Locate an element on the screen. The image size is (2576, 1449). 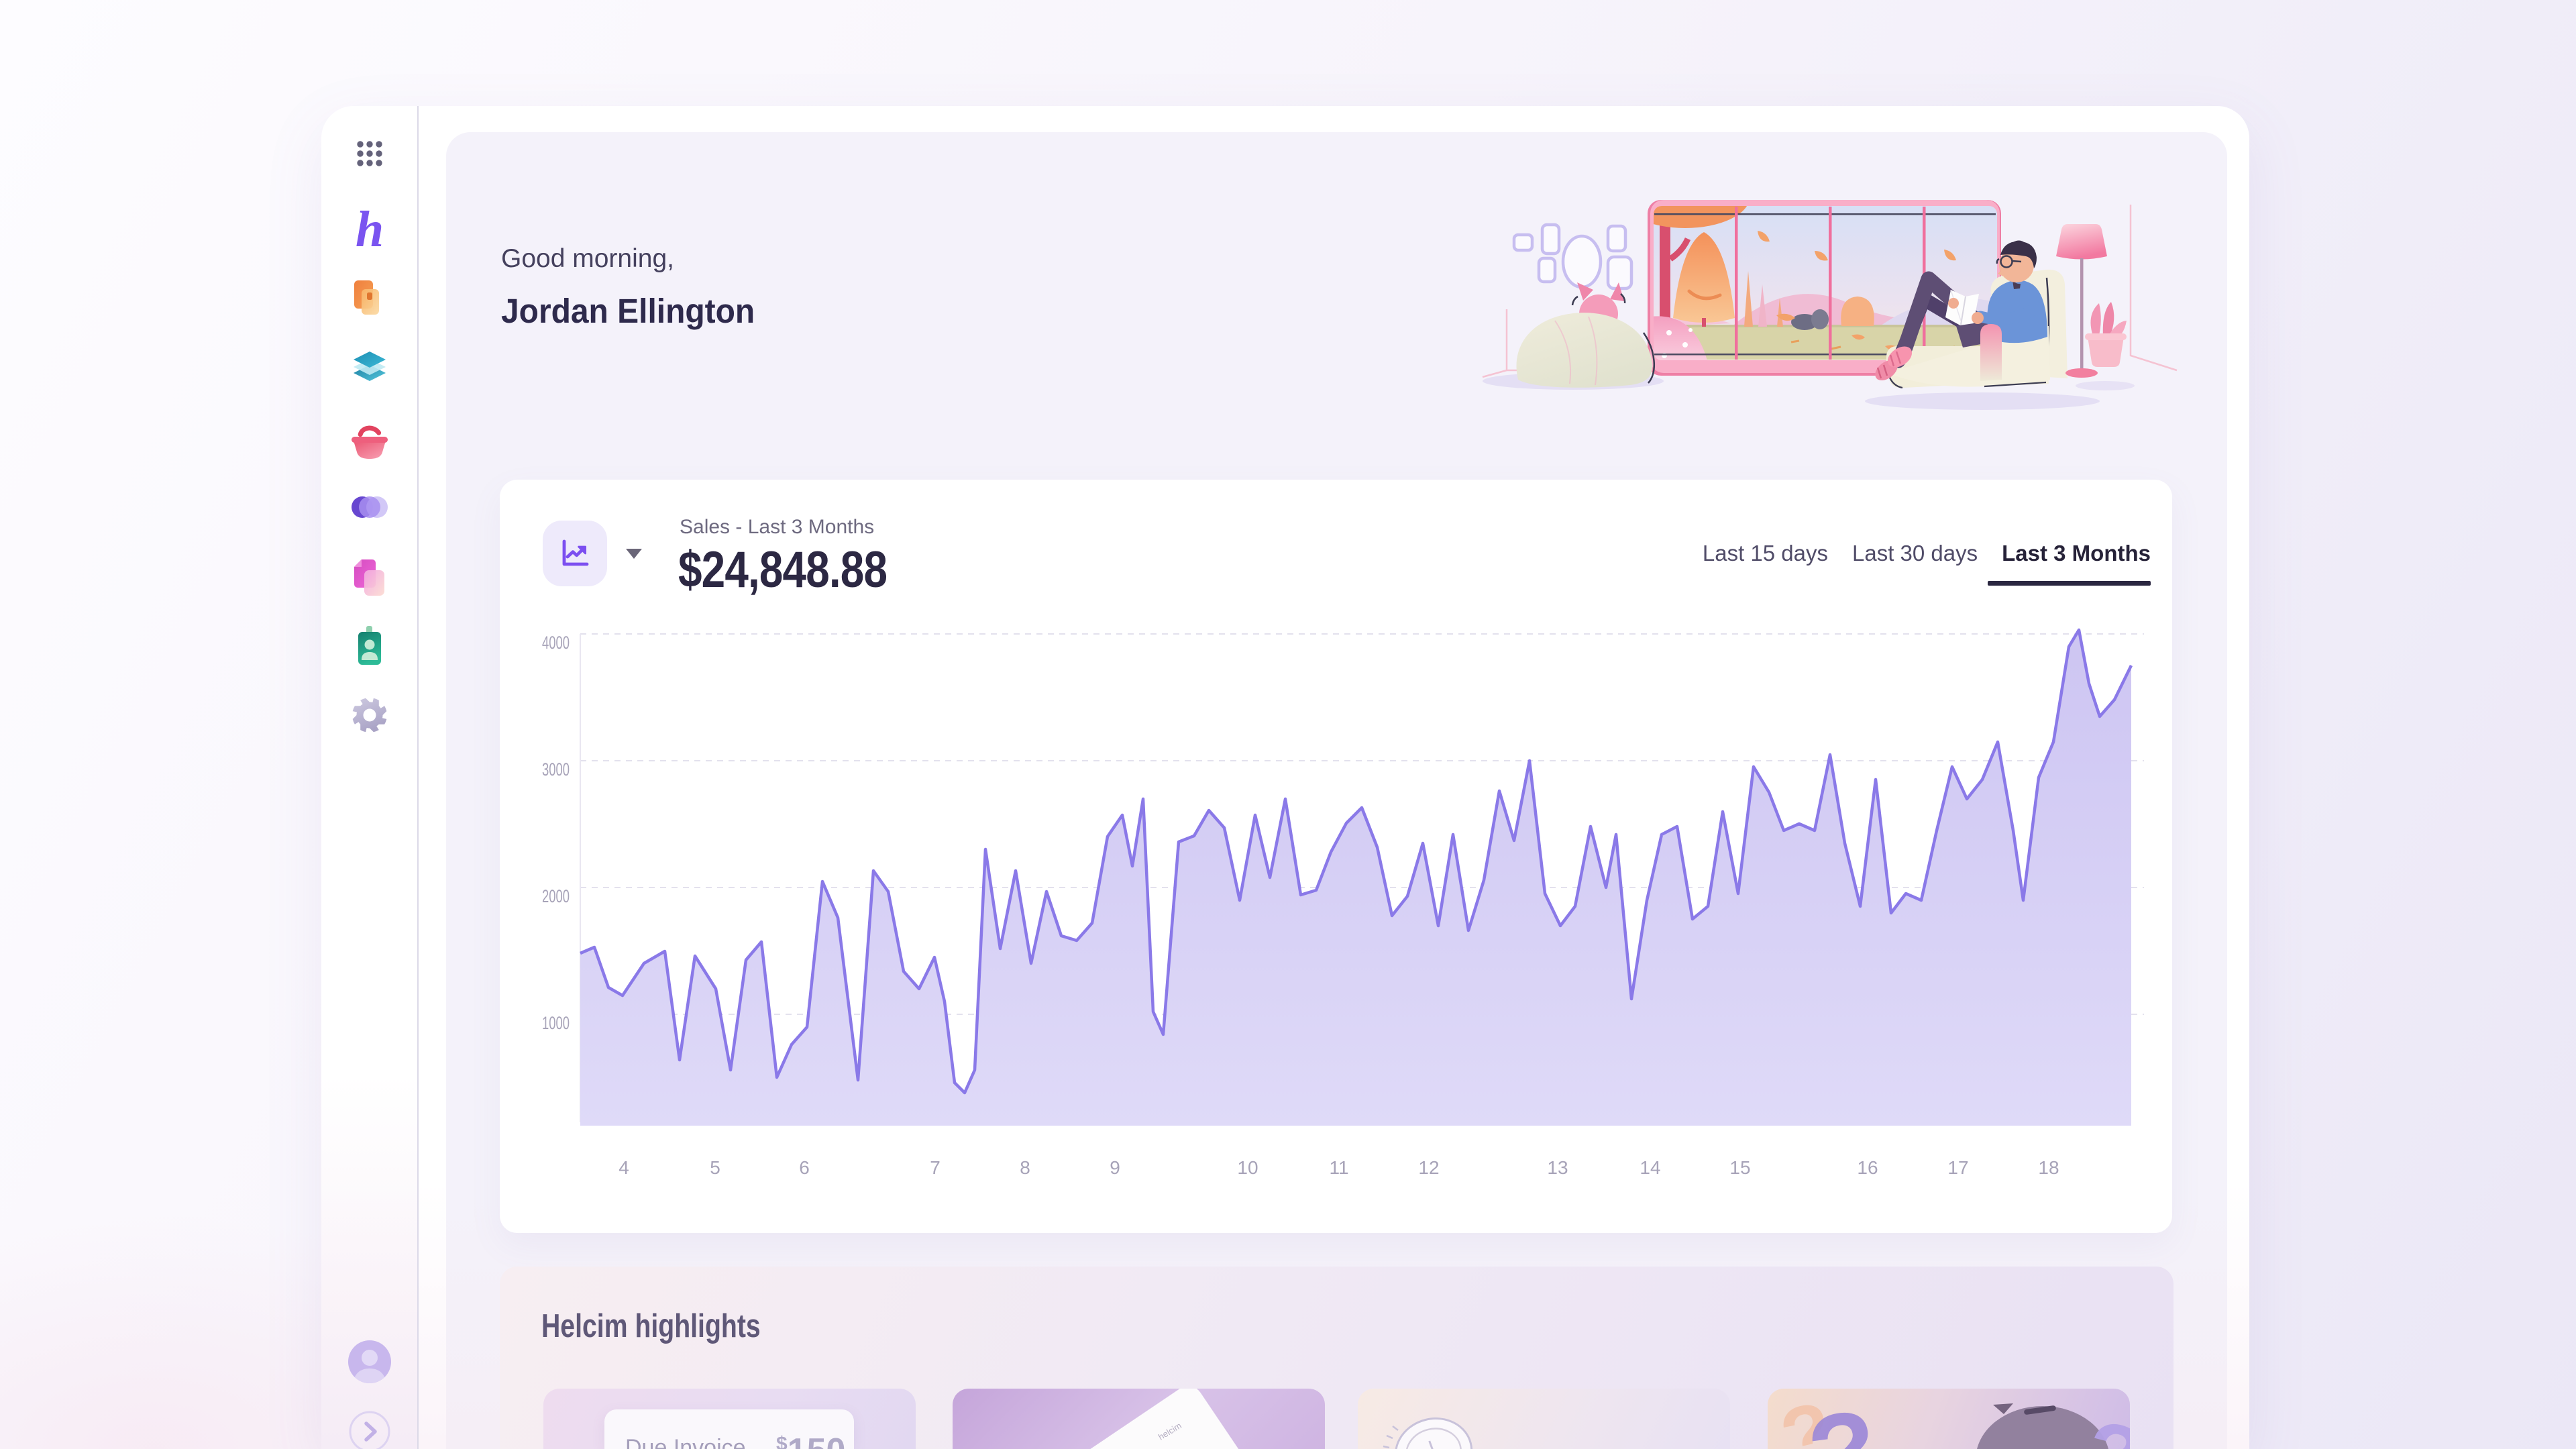
svg-text: 8 is located at coordinates (1025, 1167).